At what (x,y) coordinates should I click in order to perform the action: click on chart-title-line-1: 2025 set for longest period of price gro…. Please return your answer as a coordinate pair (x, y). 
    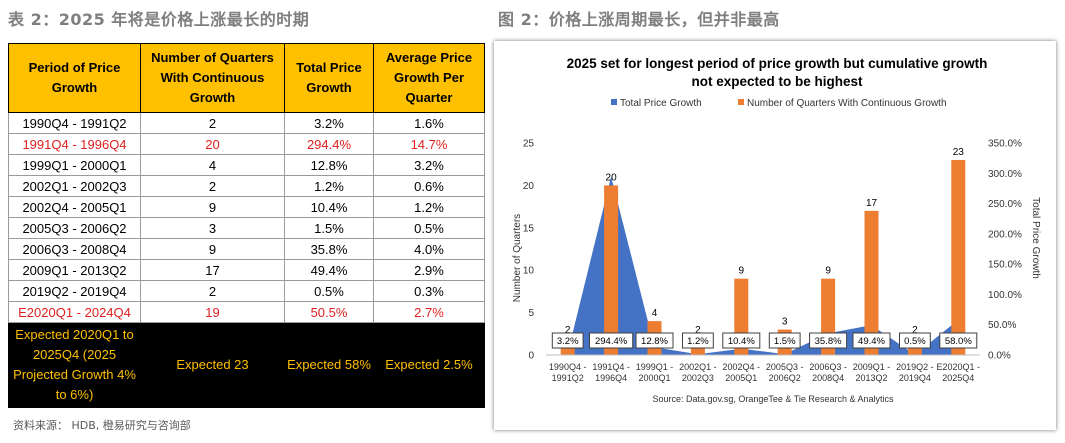
    Looking at the image, I should click on (777, 63).